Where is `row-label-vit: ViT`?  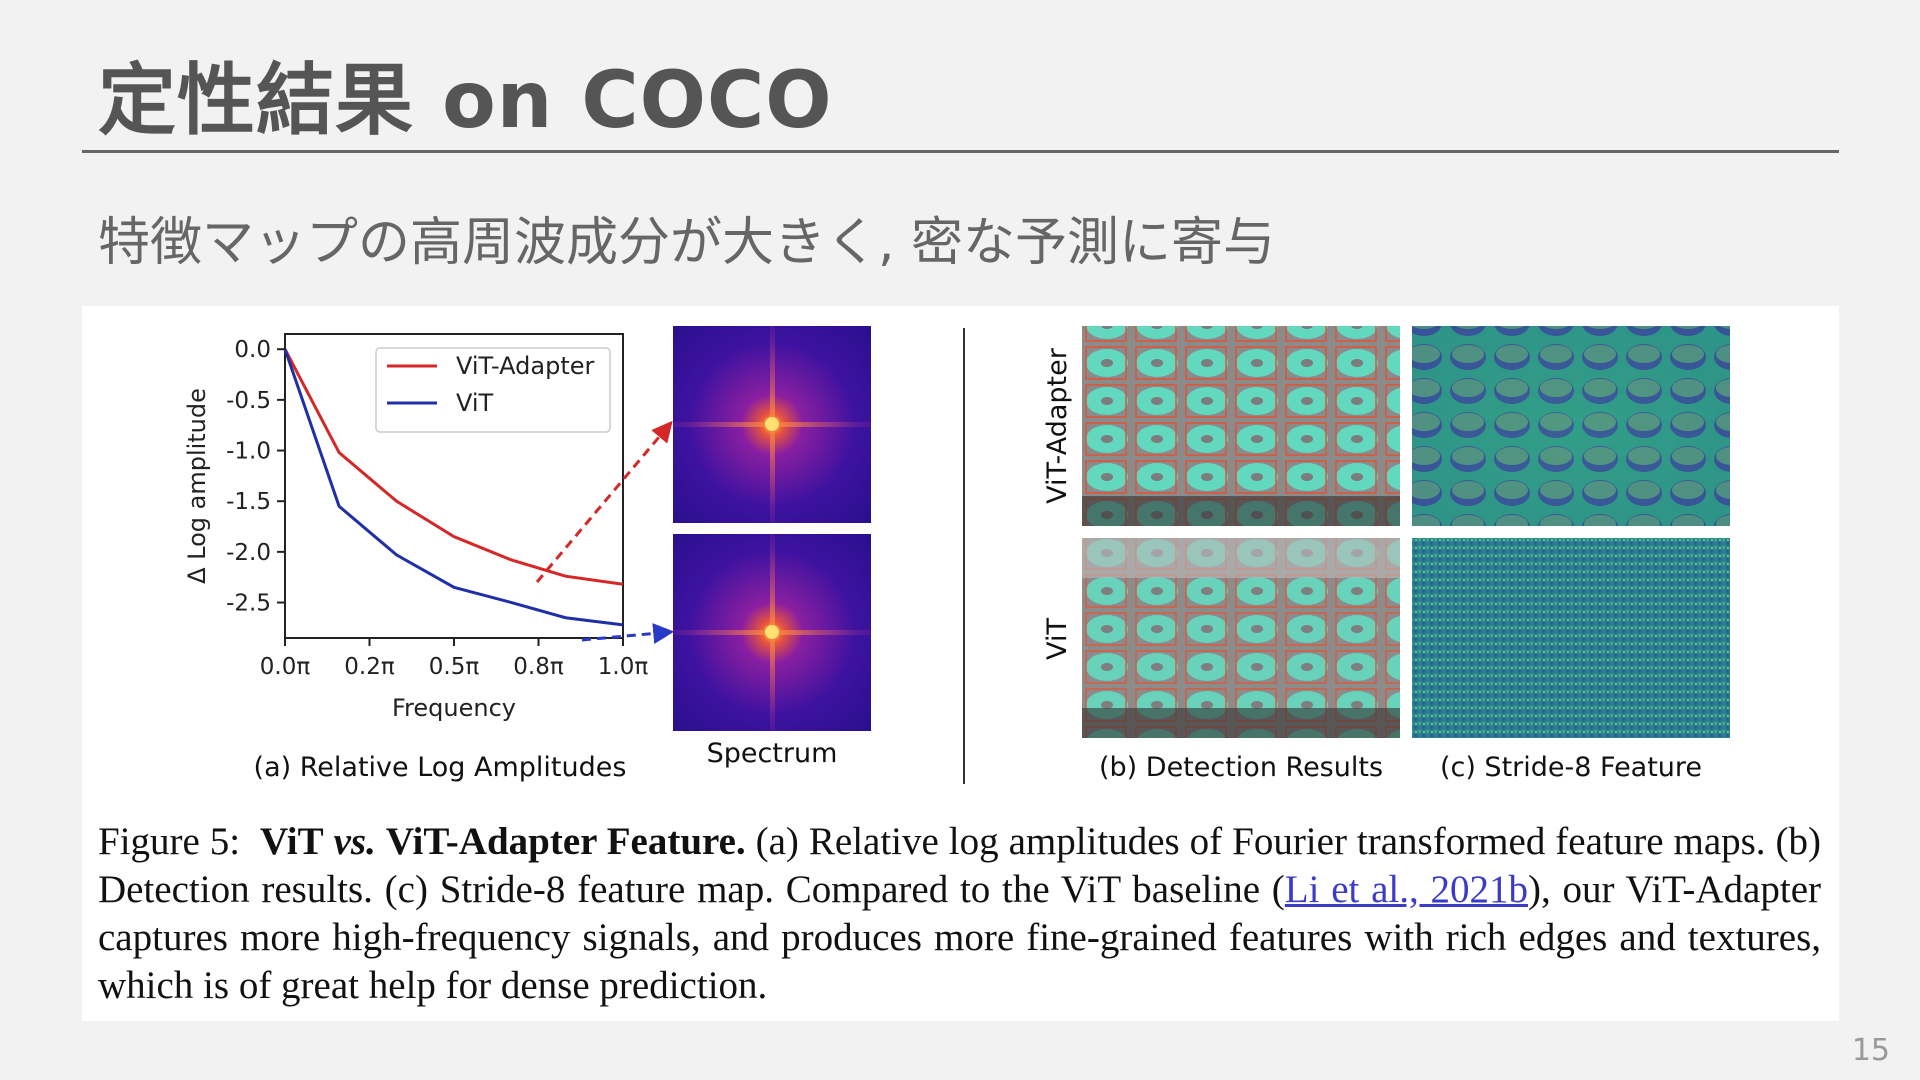 row-label-vit: ViT is located at coordinates (1057, 639).